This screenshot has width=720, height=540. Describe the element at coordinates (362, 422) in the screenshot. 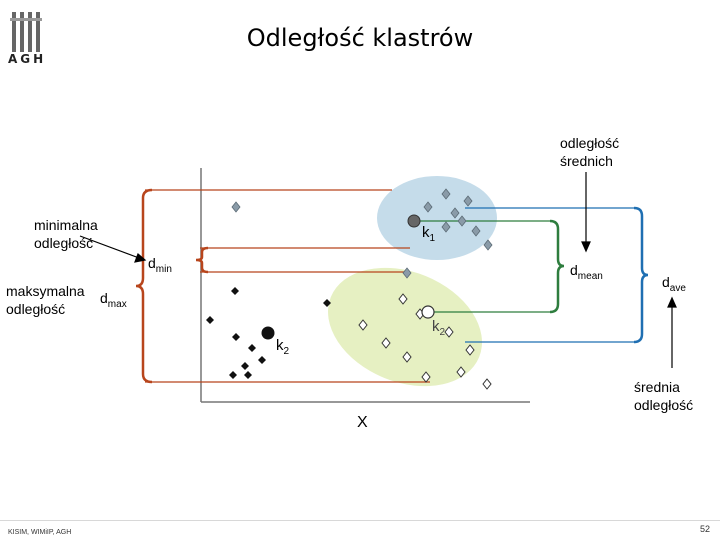

I see `x-axis-label: X` at that location.